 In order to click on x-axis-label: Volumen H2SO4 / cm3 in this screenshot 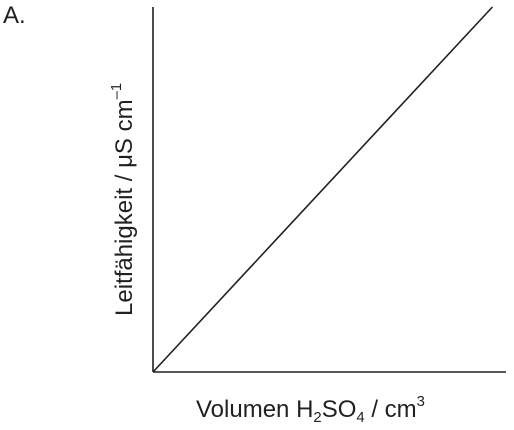, I will do `click(310, 409)`.